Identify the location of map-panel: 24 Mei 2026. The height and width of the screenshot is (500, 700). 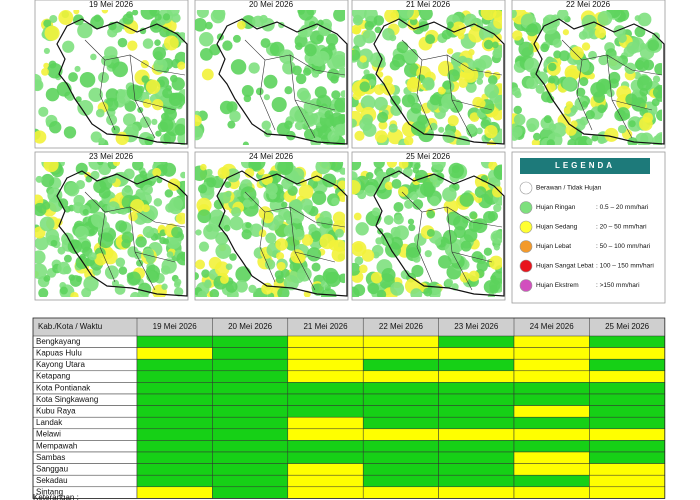
(271, 226).